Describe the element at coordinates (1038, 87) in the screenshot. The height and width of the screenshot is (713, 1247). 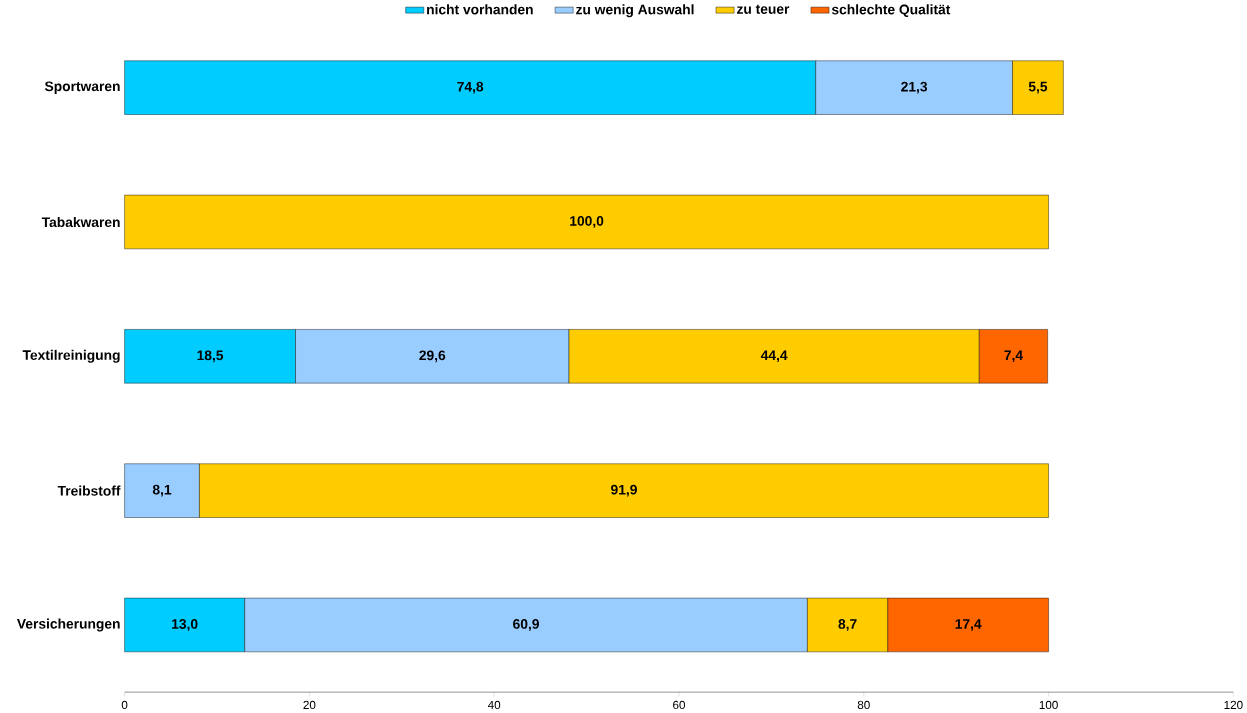
I see `data-label: 5,5` at that location.